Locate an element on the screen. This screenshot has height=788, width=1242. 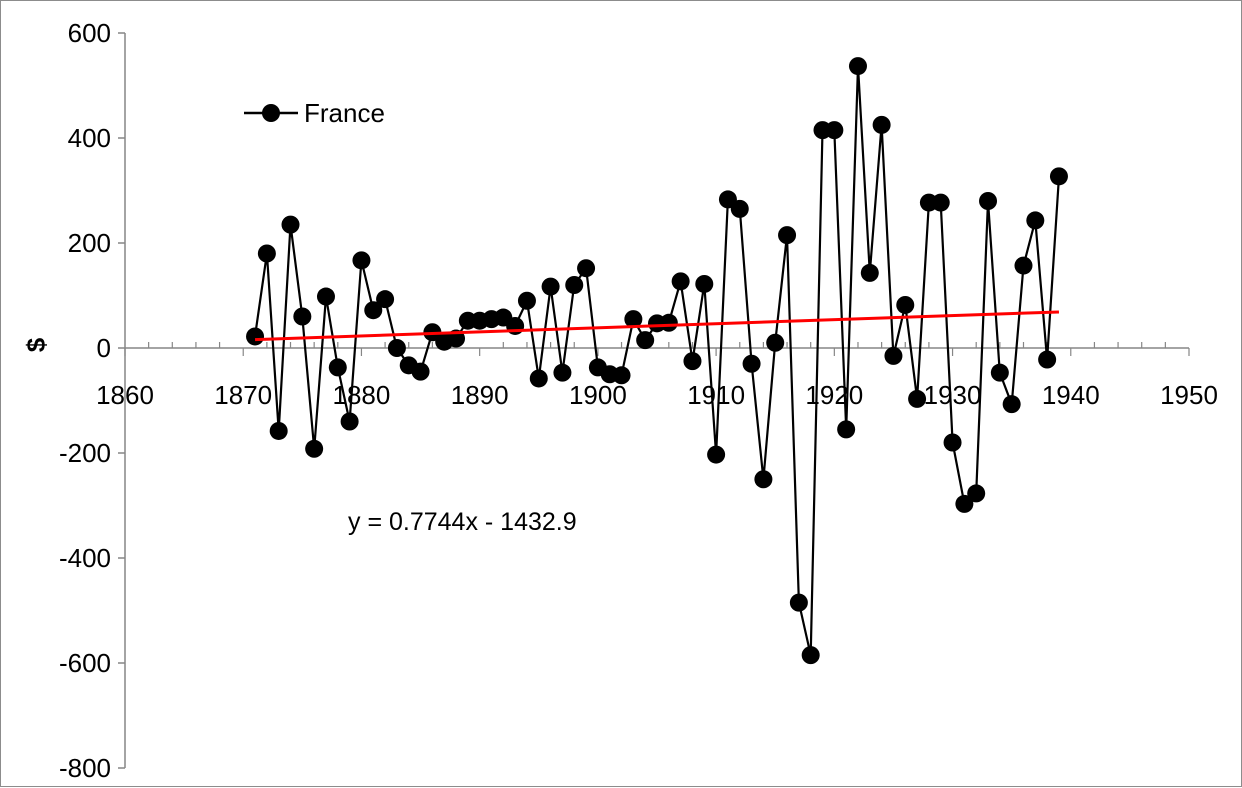
y-tick-label: 600 is located at coordinates (89, 33).